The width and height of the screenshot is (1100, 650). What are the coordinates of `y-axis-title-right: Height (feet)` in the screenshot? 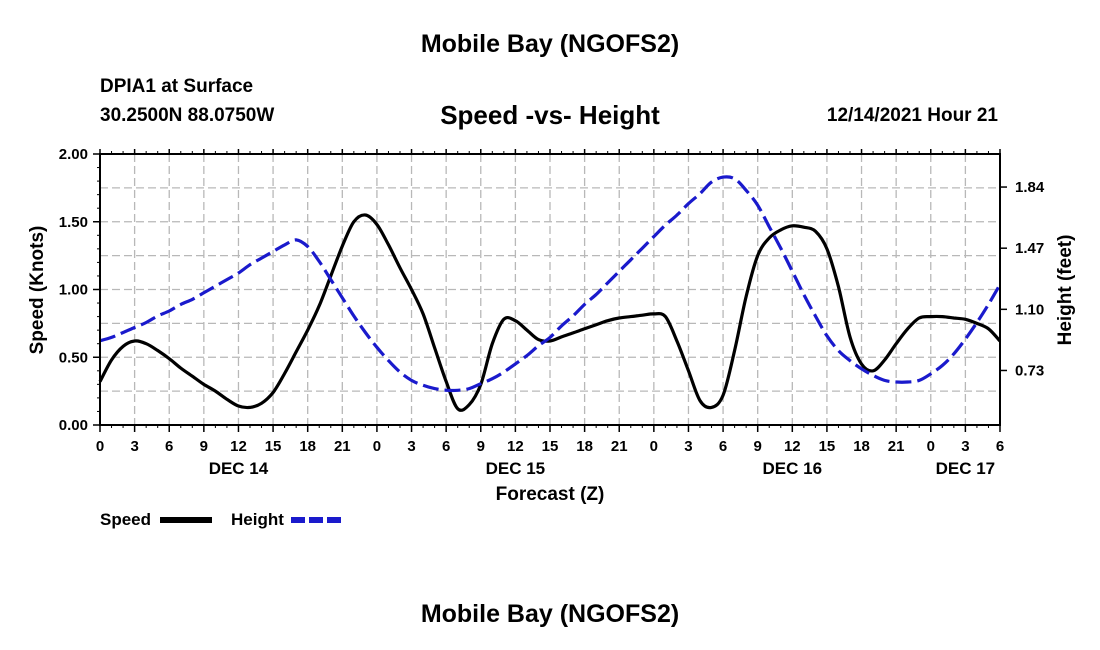 It's located at (1065, 290).